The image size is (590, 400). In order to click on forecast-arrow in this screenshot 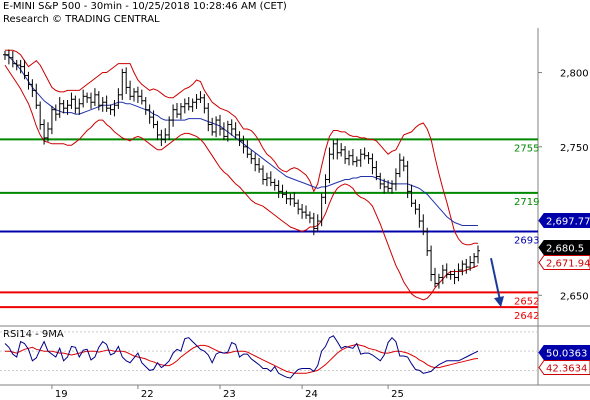, I will do `click(495, 279)`.